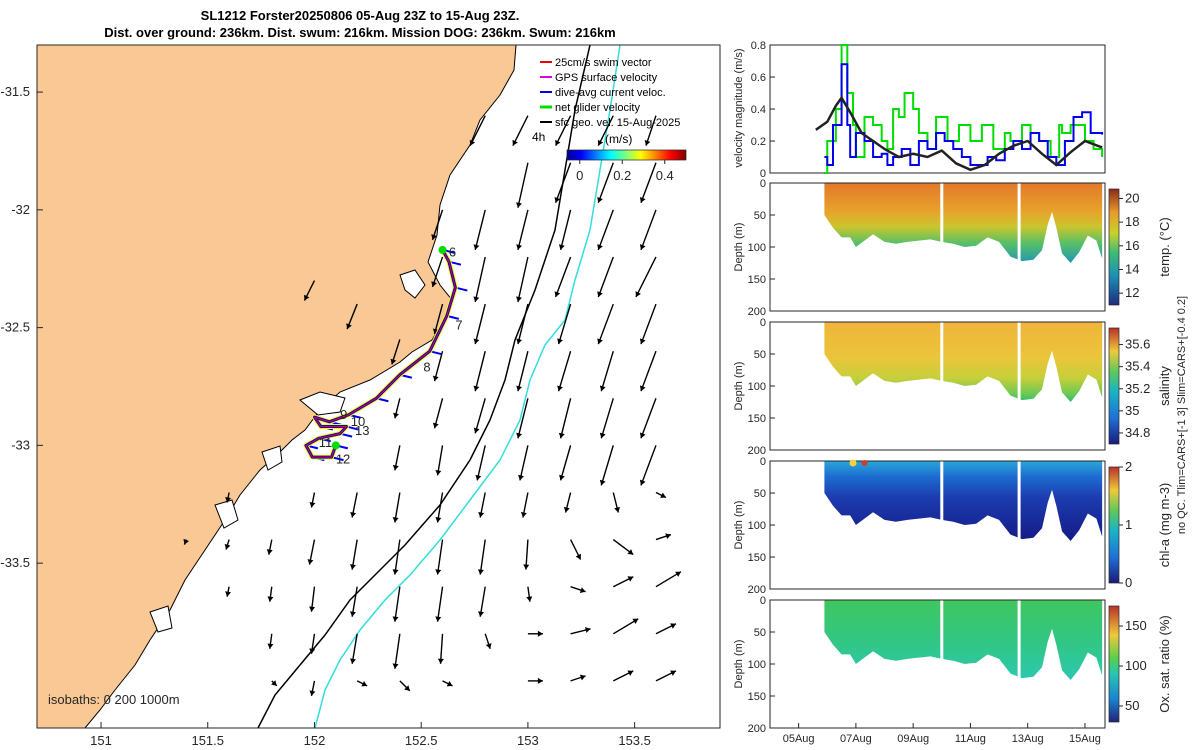  Describe the element at coordinates (625, 171) in the screenshot. I see `speed-colorbar-ticks: 0 0.2 0.4` at that location.